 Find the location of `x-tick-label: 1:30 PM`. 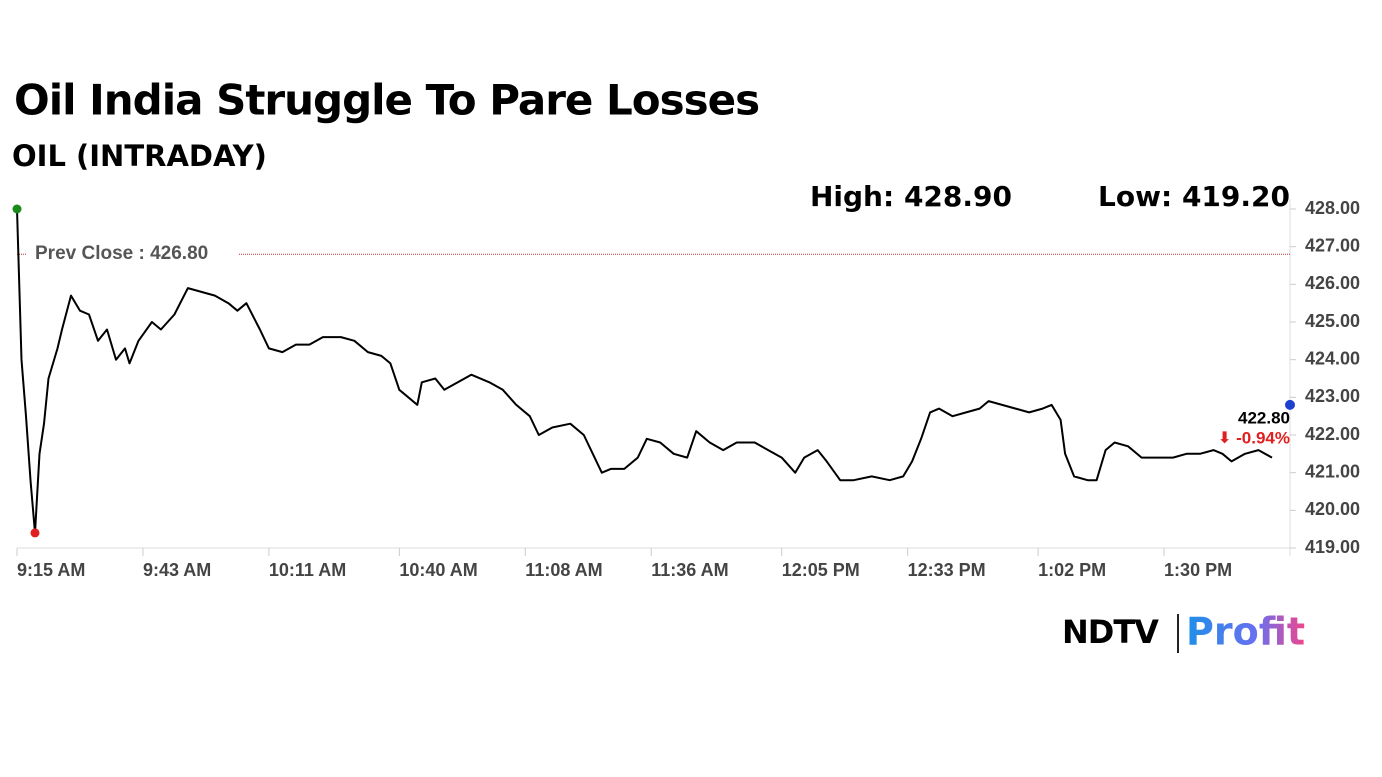

x-tick-label: 1:30 PM is located at coordinates (1198, 570).